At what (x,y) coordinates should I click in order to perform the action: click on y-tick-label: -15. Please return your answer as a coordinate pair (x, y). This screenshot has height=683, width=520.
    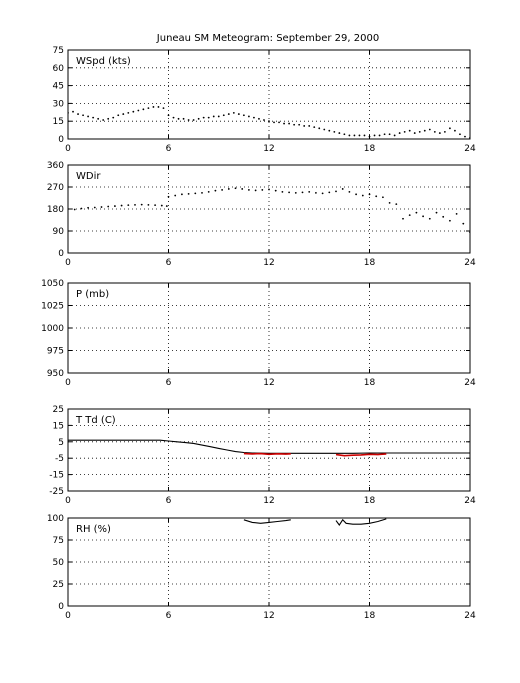
    Looking at the image, I should click on (56, 476).